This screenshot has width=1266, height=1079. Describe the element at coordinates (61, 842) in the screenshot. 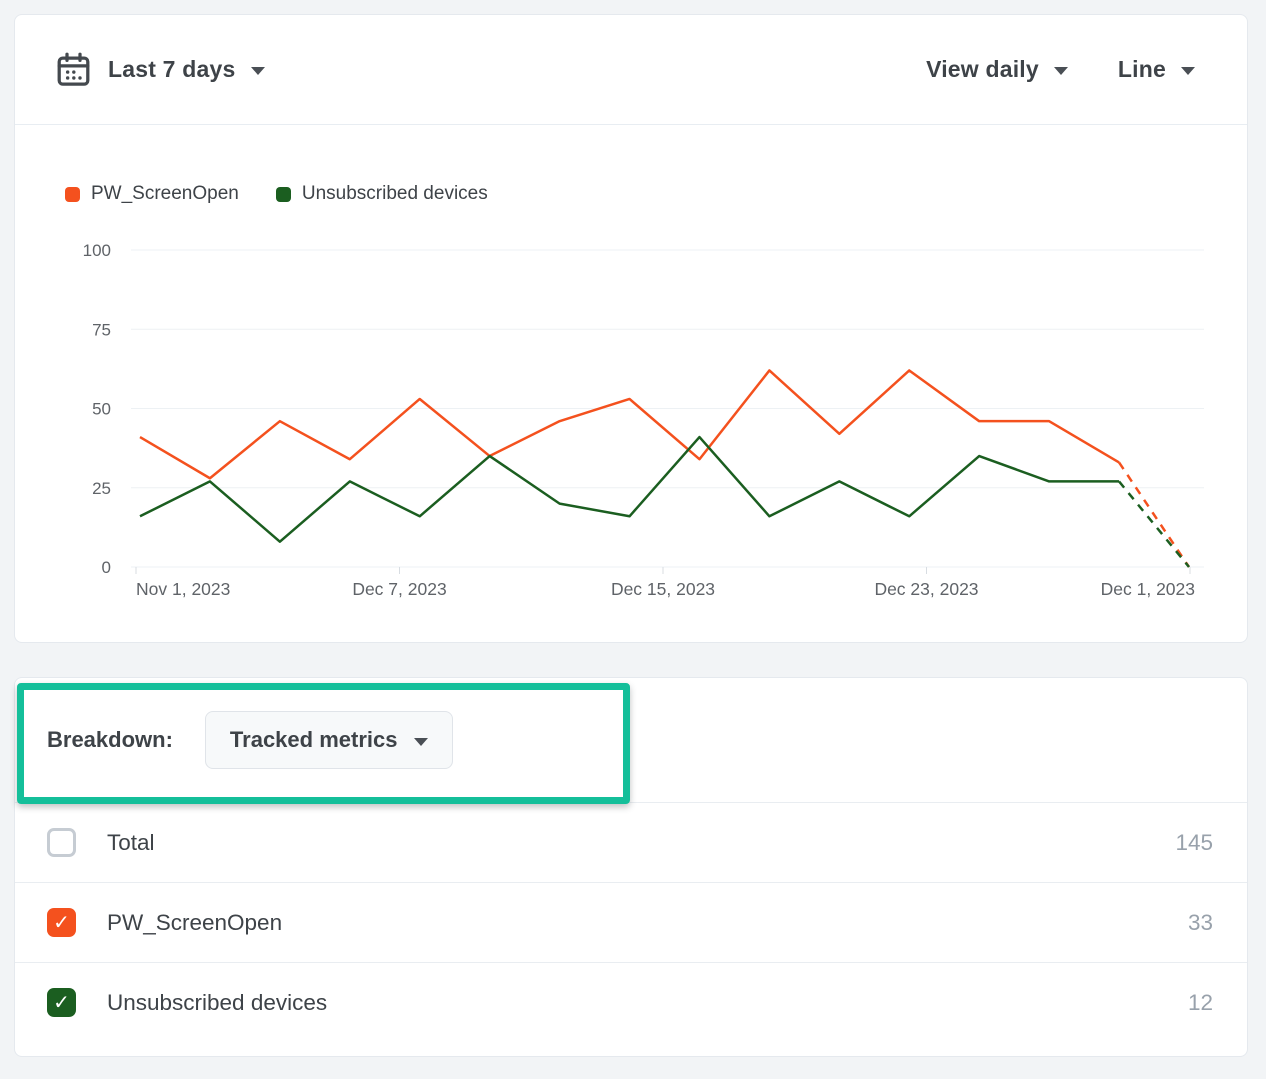

I see `checkbox-total` at that location.